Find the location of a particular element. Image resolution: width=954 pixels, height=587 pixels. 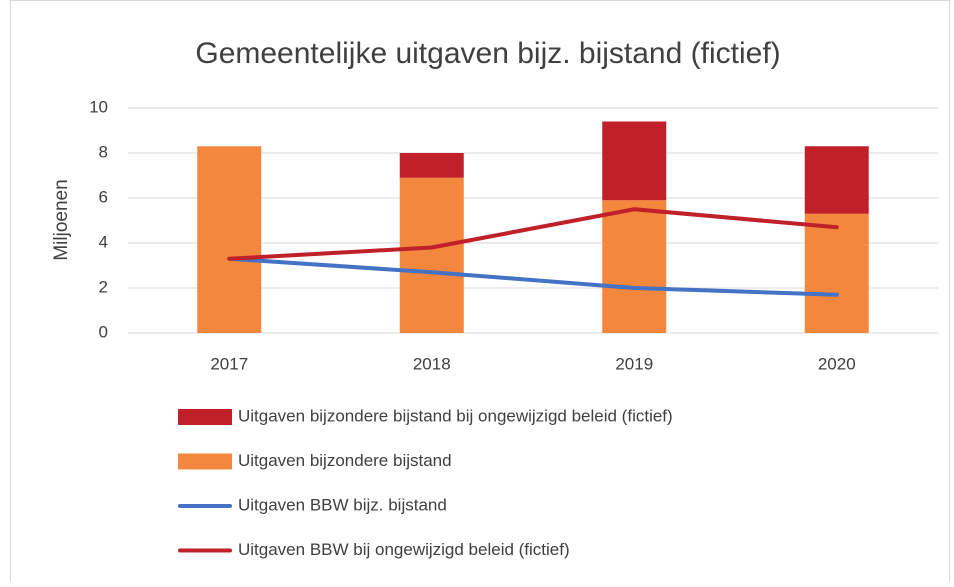

y-tick-label: 0 is located at coordinates (103, 331).